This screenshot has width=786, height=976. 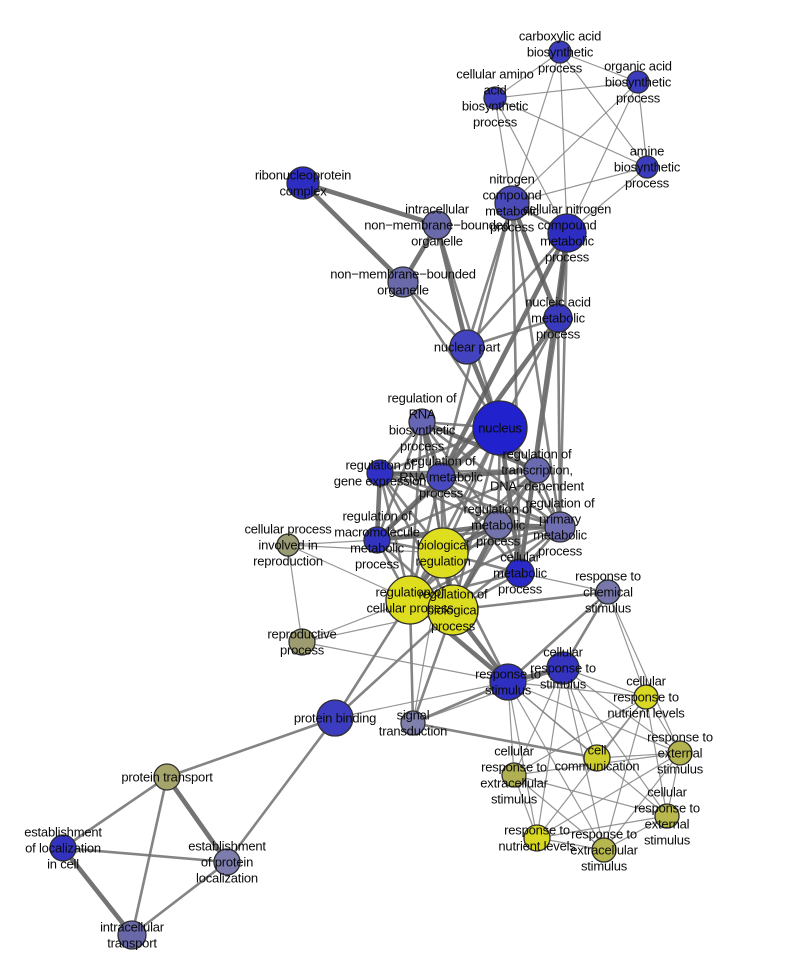 I want to click on node-label-respchem: response to chemical stimulus, so click(x=608, y=592).